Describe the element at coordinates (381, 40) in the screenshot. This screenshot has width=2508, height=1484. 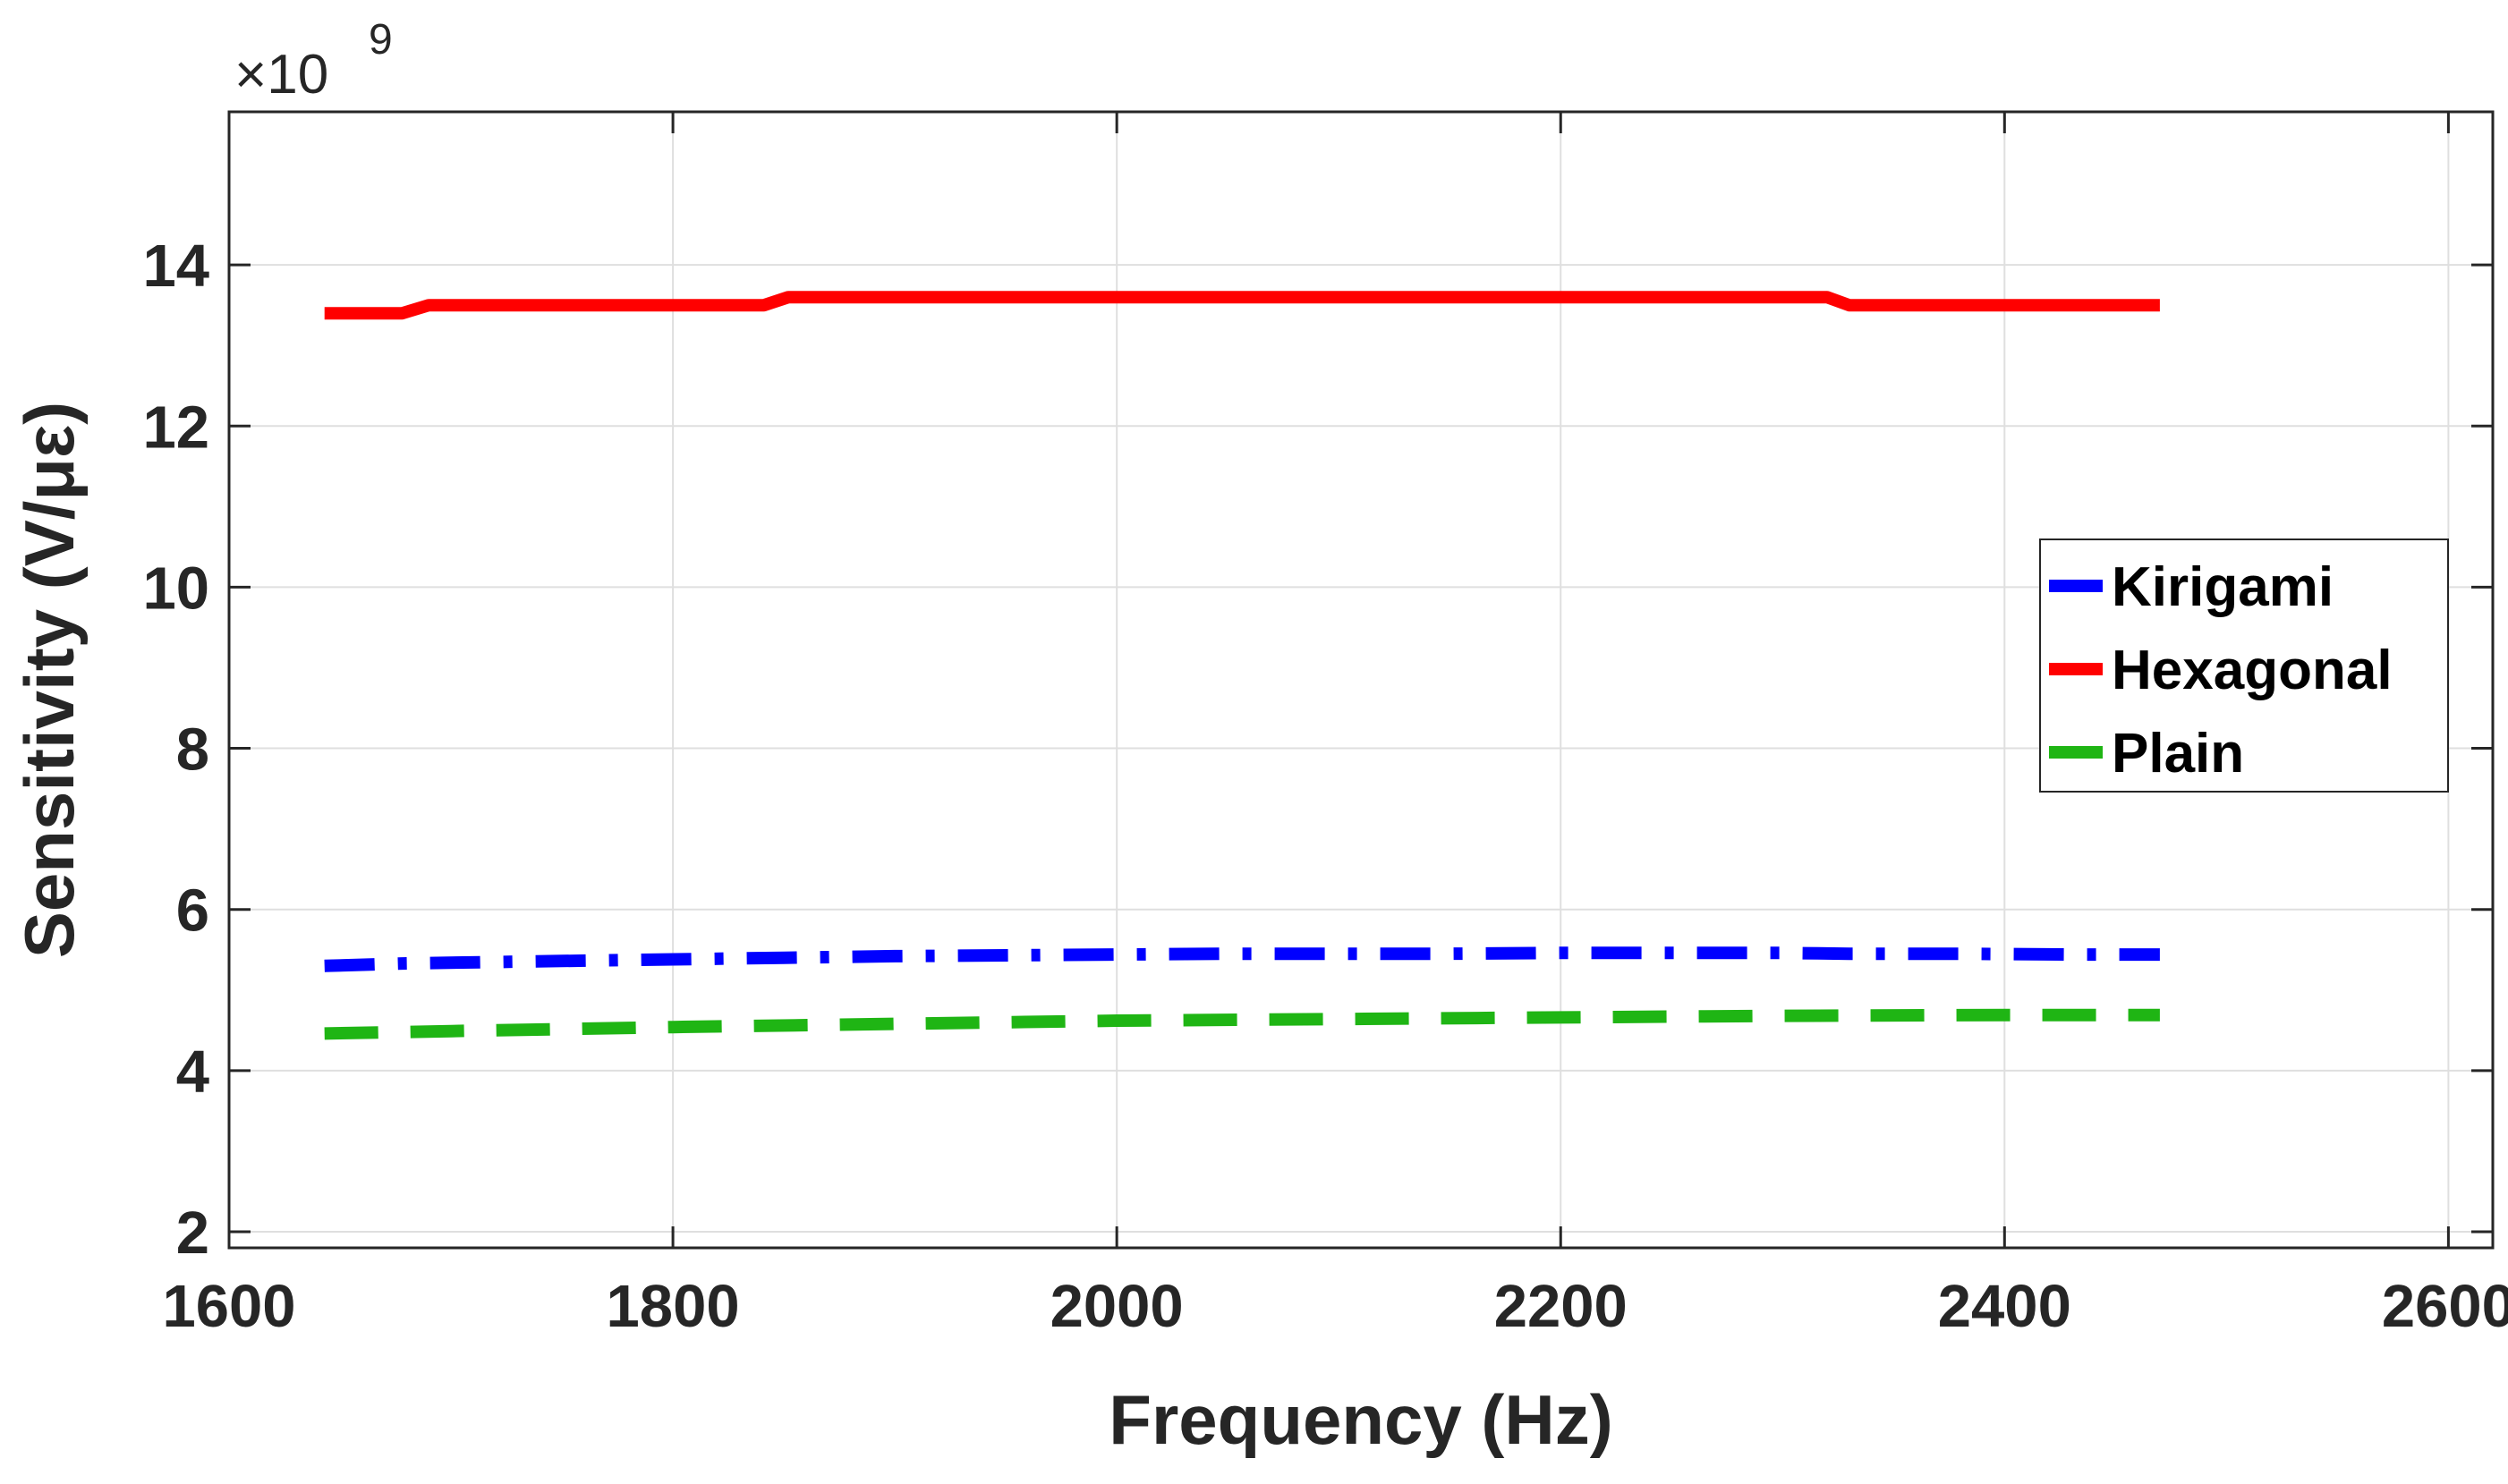
I see `y-multiplier-exponent: 9` at that location.